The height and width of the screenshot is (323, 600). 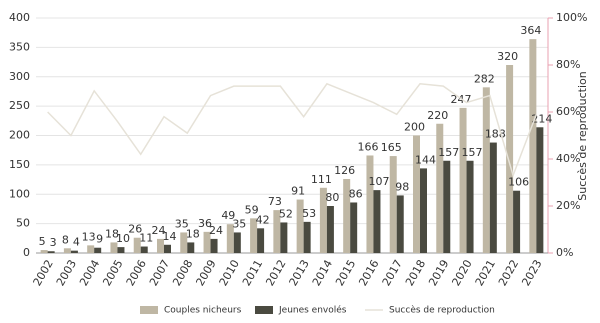 I want to click on x-tick-label: 2016, so click(x=368, y=273).